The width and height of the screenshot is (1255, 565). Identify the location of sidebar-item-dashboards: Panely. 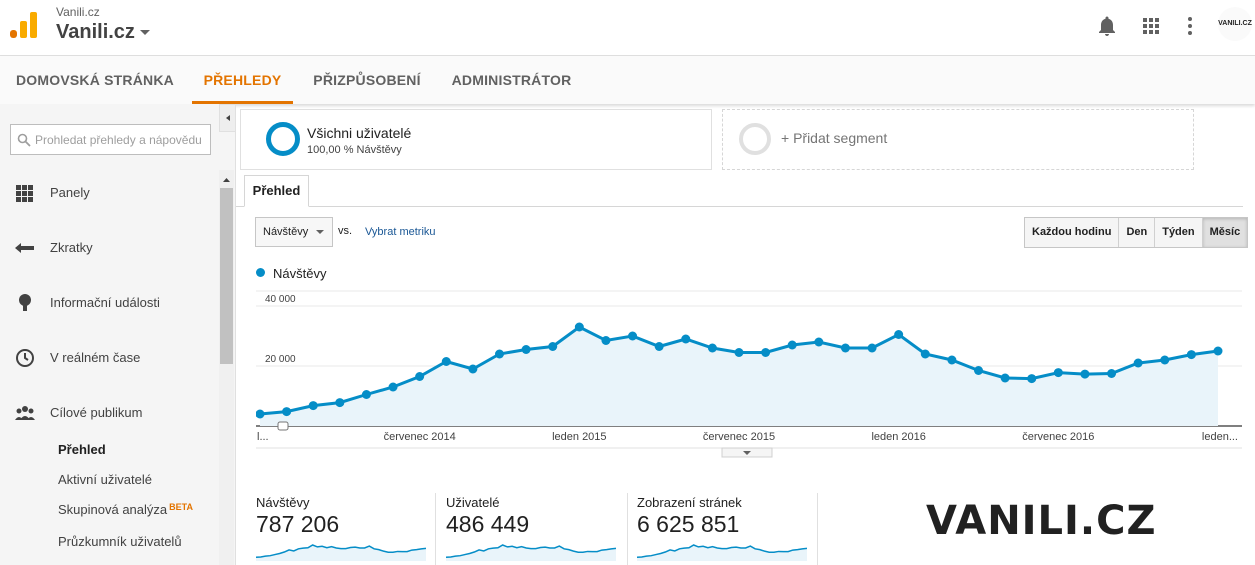
(109, 193).